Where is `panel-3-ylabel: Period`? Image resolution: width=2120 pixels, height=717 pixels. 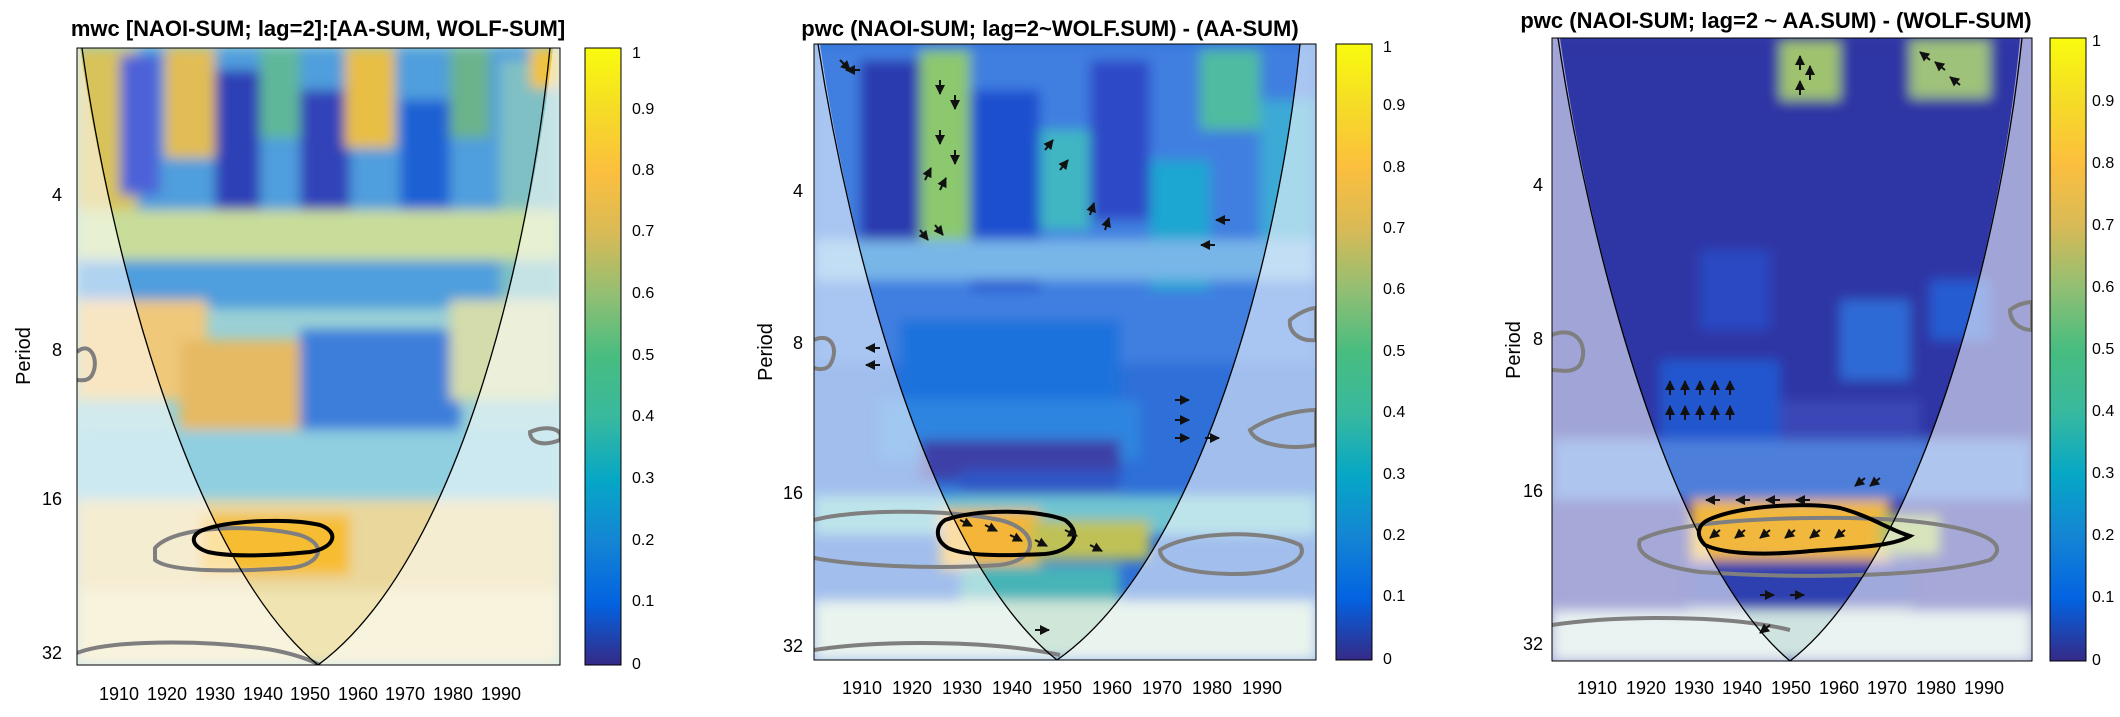
panel-3-ylabel: Period is located at coordinates (1514, 350).